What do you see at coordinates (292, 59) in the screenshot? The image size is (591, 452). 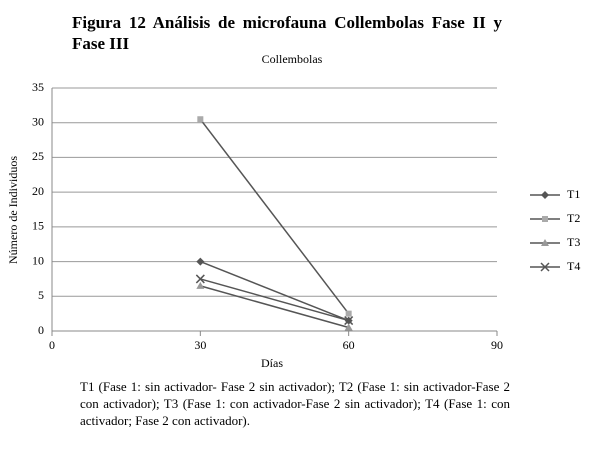 I see `chart-title: Collembolas` at bounding box center [292, 59].